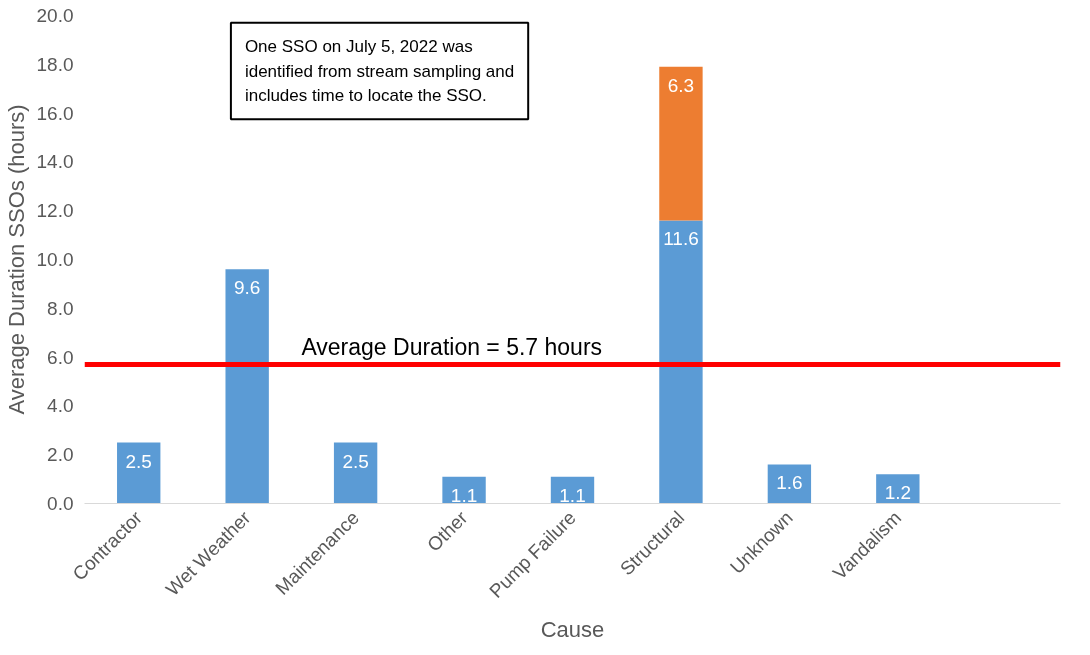 This screenshot has height=655, width=1090. I want to click on data-label: 1.2, so click(898, 493).